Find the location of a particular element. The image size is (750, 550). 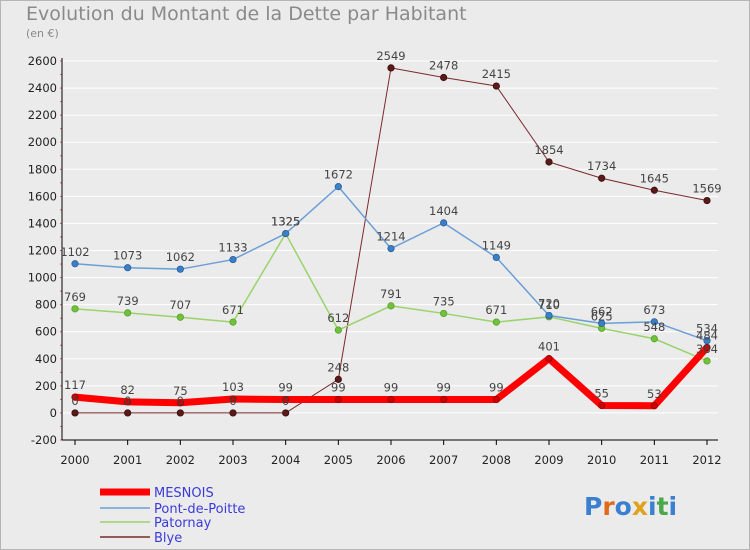

data-label: 1672 is located at coordinates (338, 175).